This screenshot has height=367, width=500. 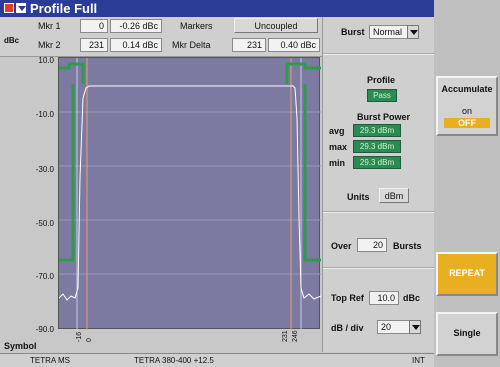 I want to click on y-tick-label: -50.0, so click(x=44, y=223).